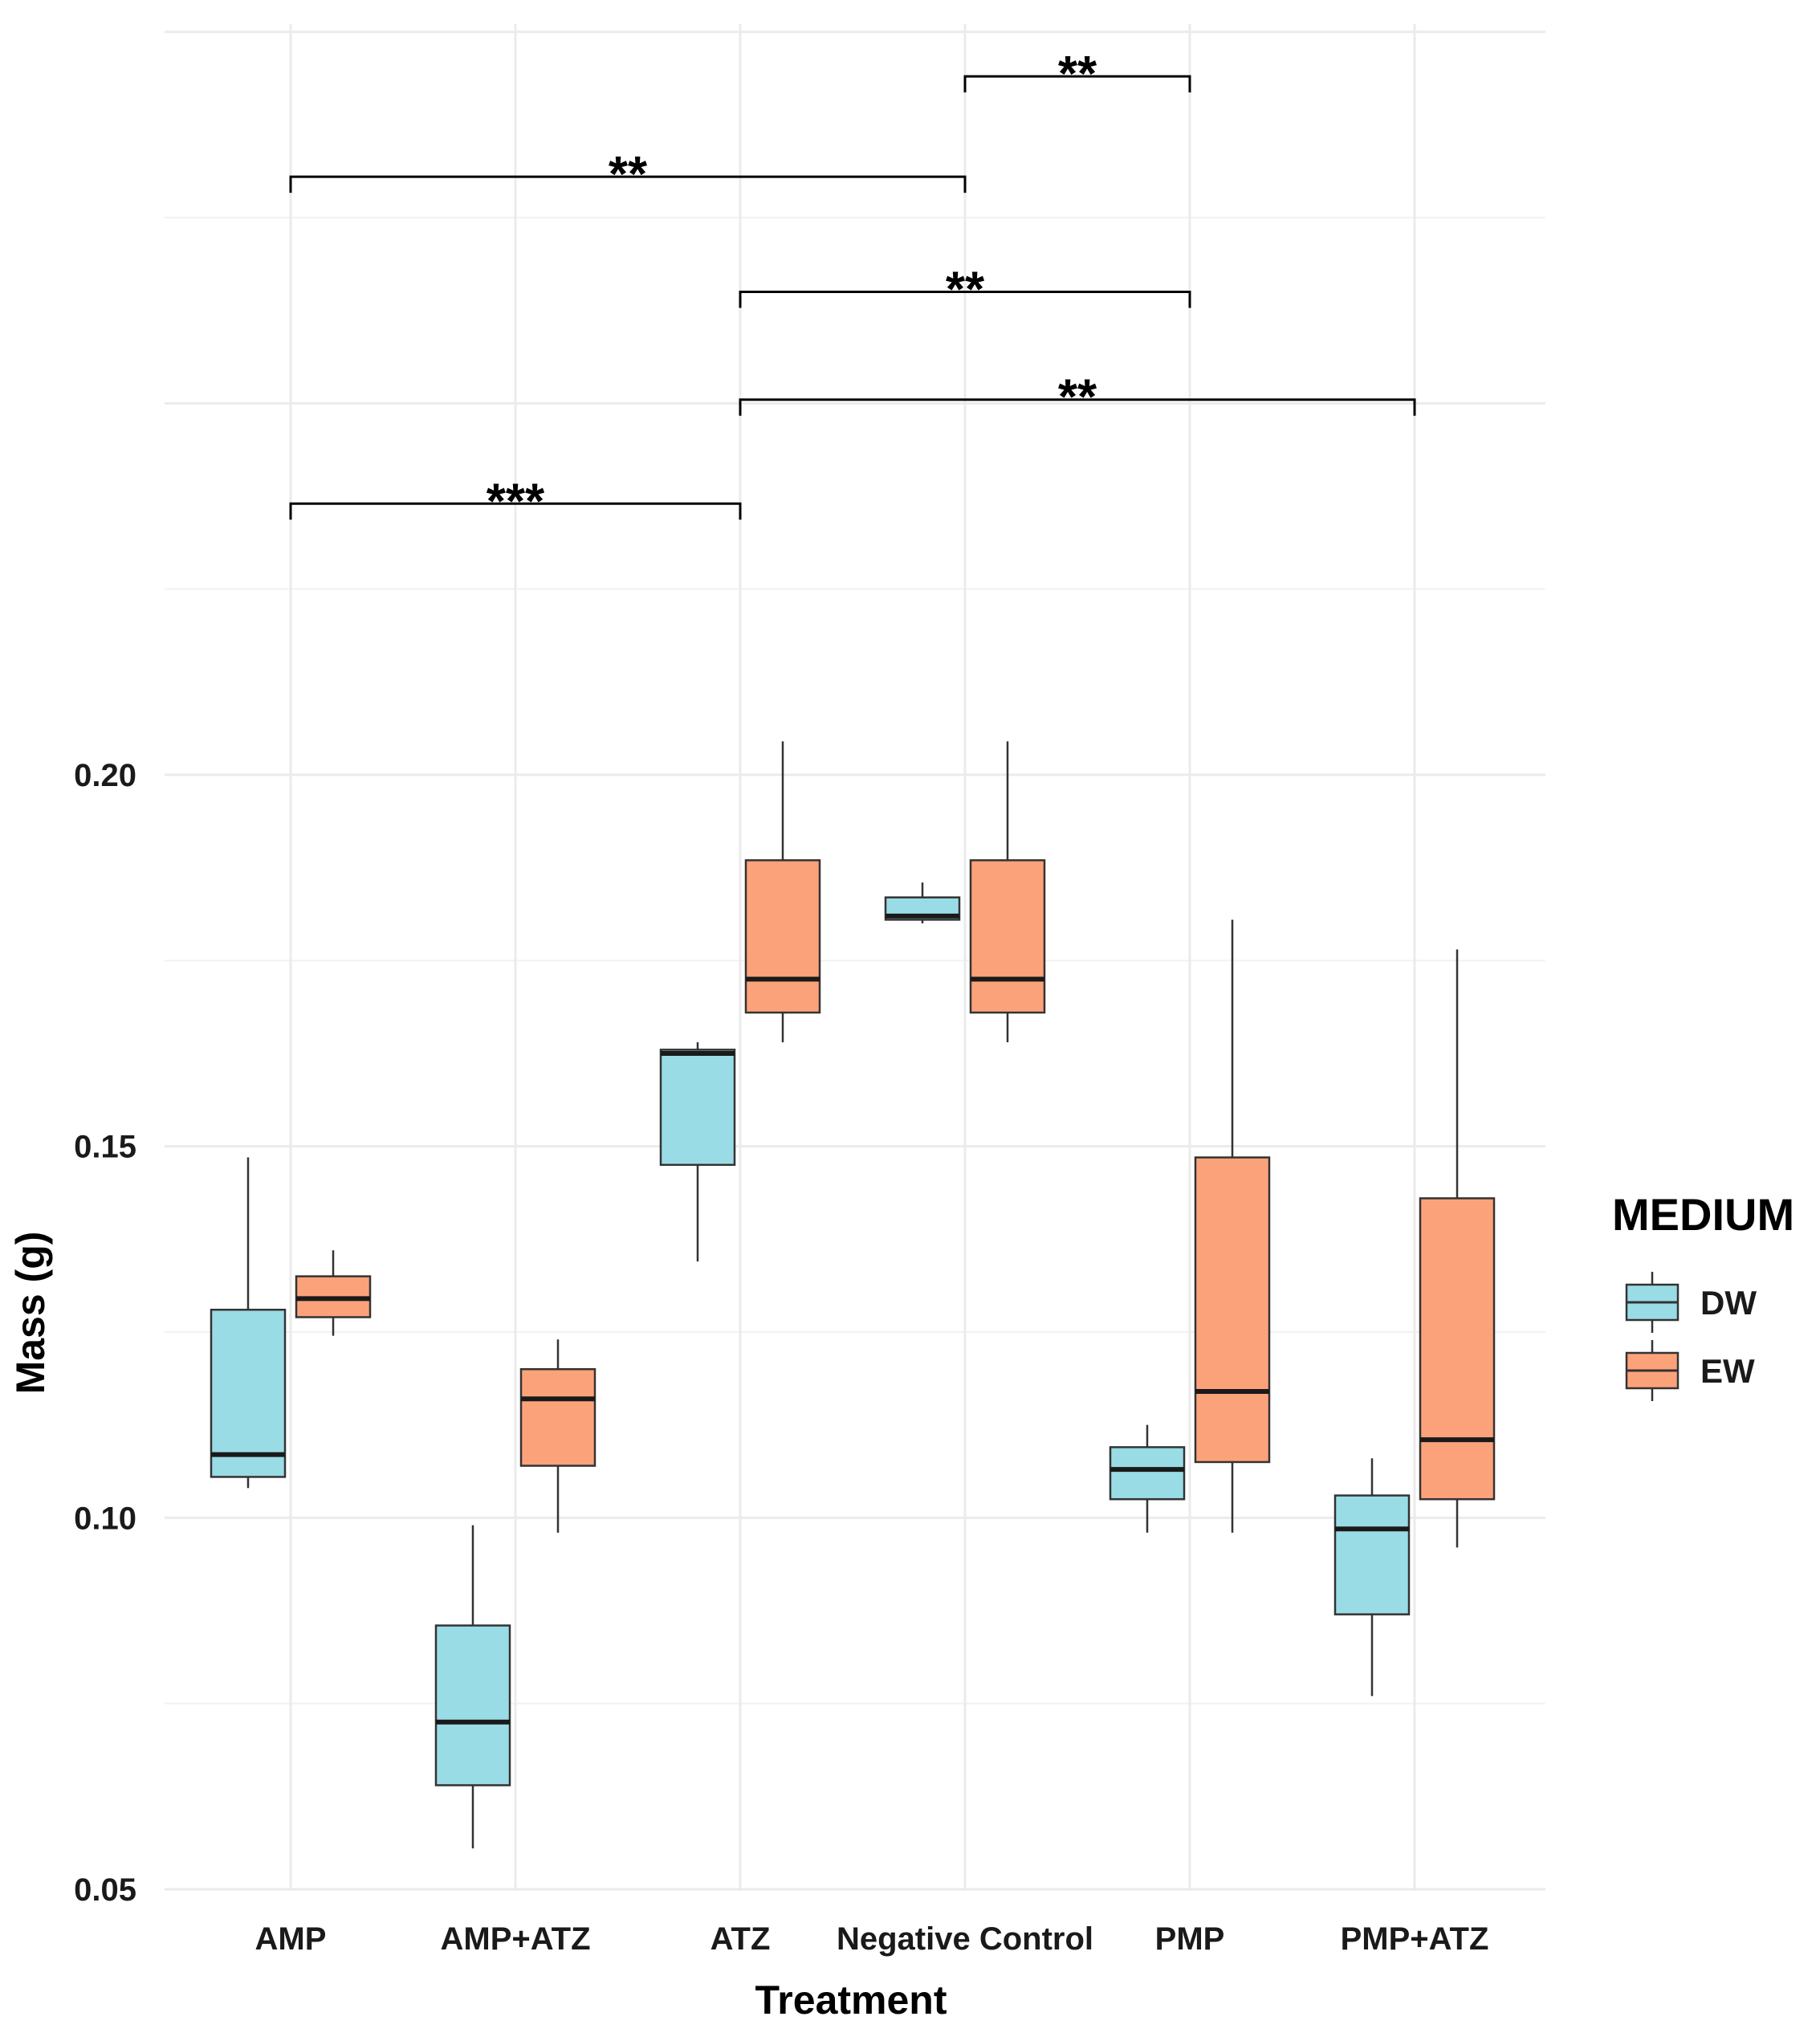  I want to click on legend-item-dw: DW, so click(1691, 1302).